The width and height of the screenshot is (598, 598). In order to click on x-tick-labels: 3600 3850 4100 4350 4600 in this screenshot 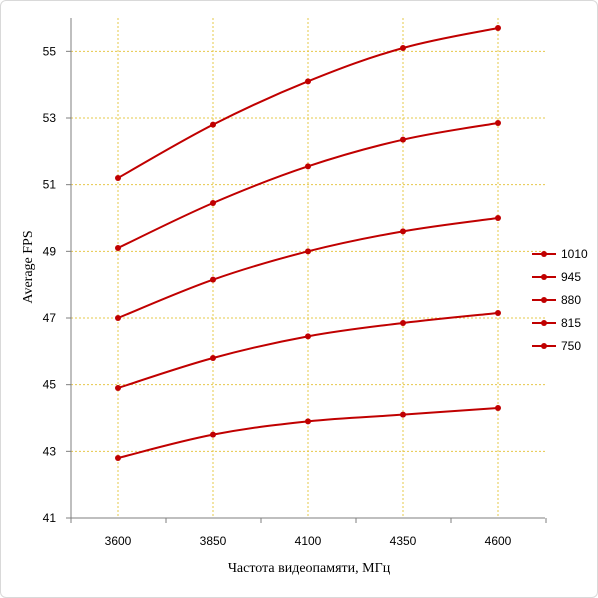, I will do `click(308, 541)`.